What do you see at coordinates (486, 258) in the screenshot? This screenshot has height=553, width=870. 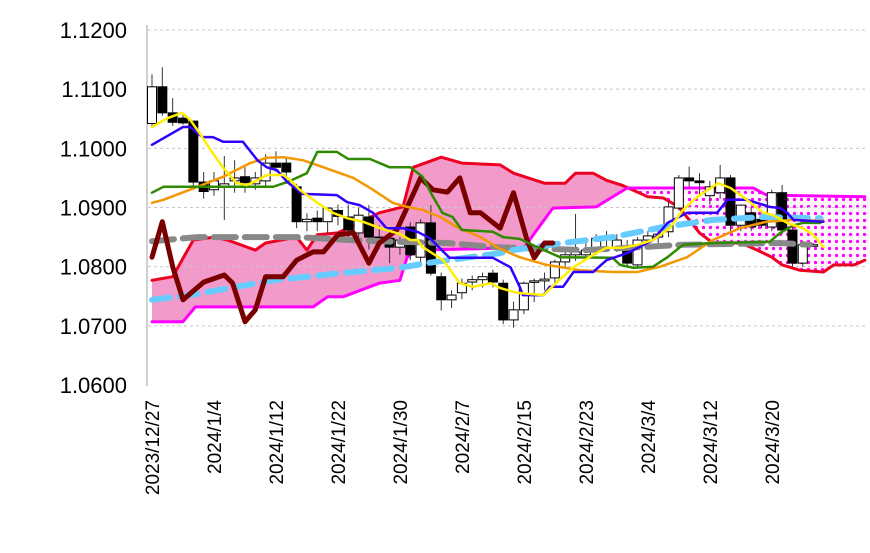 I see `trend-blue-line` at bounding box center [486, 258].